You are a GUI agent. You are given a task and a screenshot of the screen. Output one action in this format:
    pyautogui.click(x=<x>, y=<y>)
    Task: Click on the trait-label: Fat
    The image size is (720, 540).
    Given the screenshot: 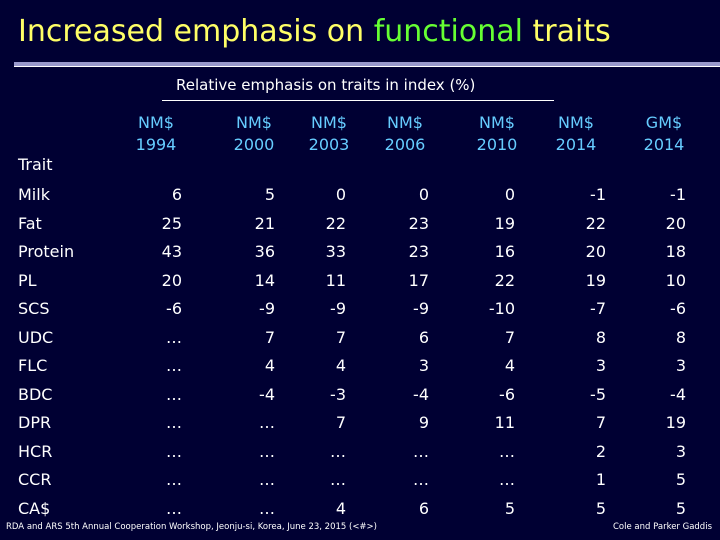 What is the action you would take?
    pyautogui.click(x=30, y=223)
    